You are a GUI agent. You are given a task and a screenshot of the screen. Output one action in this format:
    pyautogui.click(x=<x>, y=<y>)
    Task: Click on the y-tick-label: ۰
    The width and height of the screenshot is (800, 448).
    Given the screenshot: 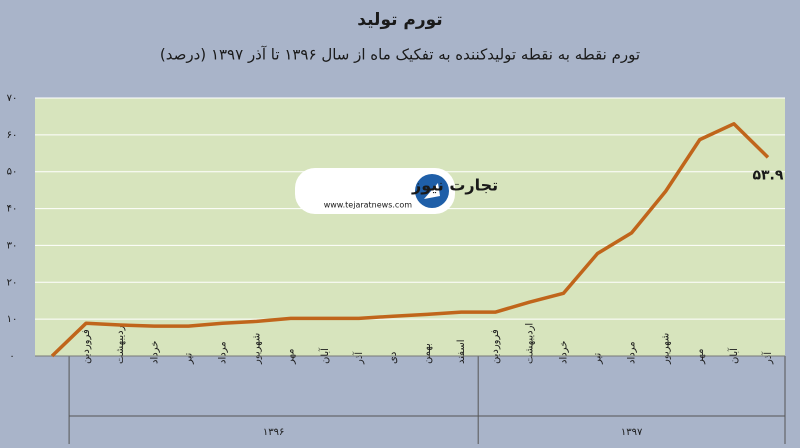 What is the action you would take?
    pyautogui.click(x=11, y=356)
    